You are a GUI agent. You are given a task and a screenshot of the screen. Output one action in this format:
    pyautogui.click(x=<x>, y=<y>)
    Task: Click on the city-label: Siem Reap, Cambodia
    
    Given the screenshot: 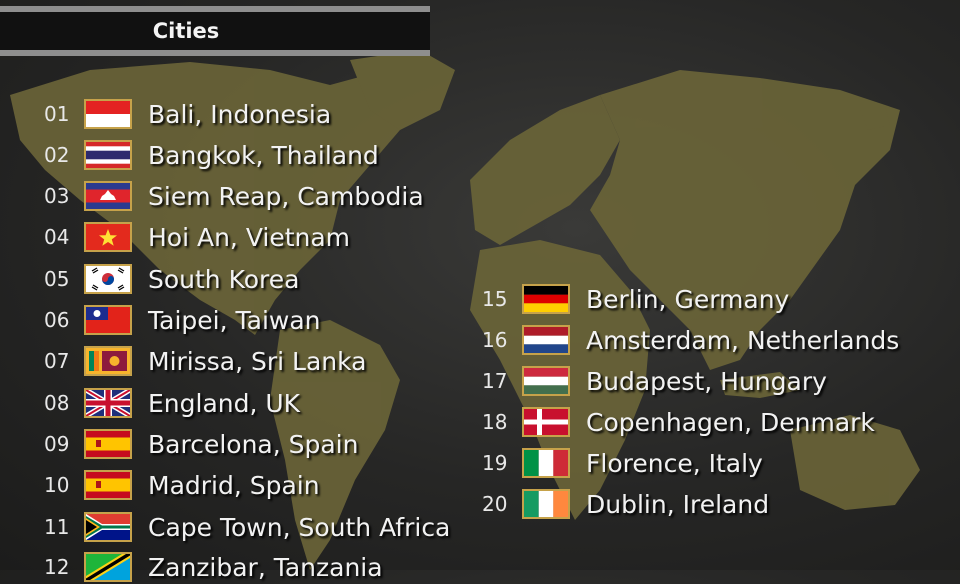 What is the action you would take?
    pyautogui.click(x=286, y=196)
    